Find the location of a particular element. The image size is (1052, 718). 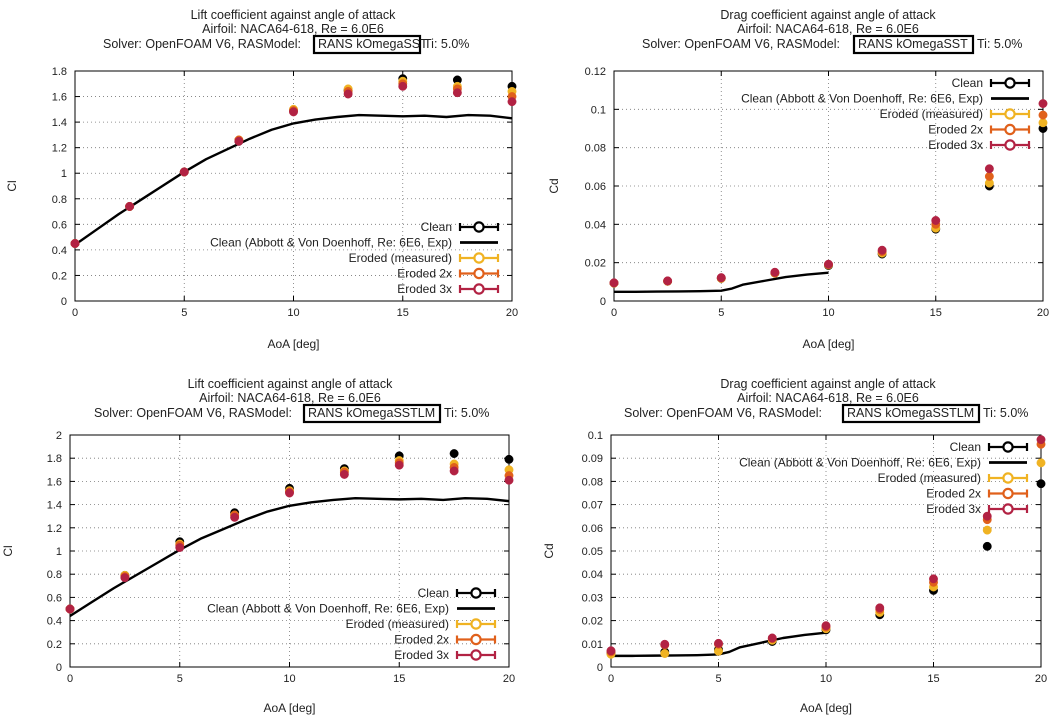

legend-label: Eroded 2x is located at coordinates (953, 494).